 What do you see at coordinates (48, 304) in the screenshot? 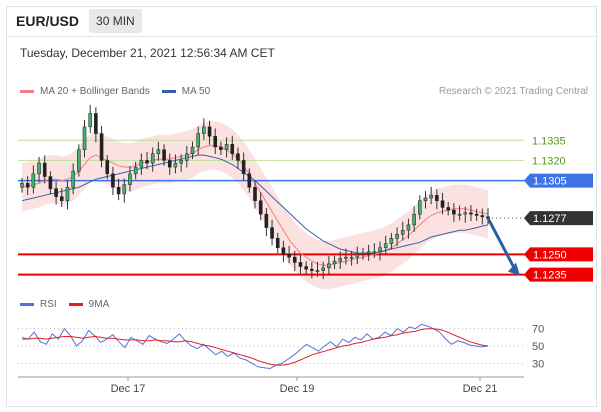
I see `rsi-legend-label: RSI` at bounding box center [48, 304].